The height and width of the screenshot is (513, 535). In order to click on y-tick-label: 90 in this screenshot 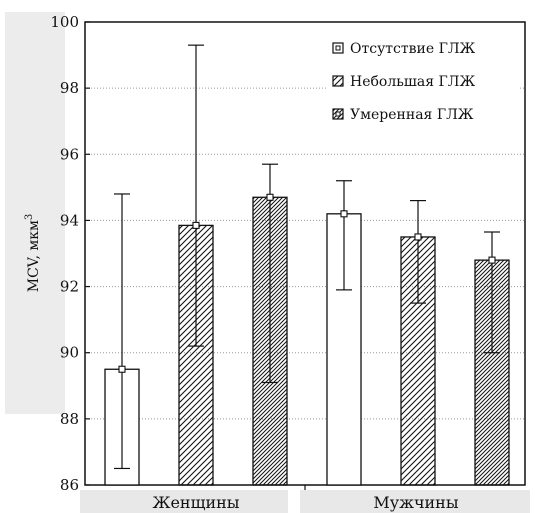, I will do `click(69, 353)`.